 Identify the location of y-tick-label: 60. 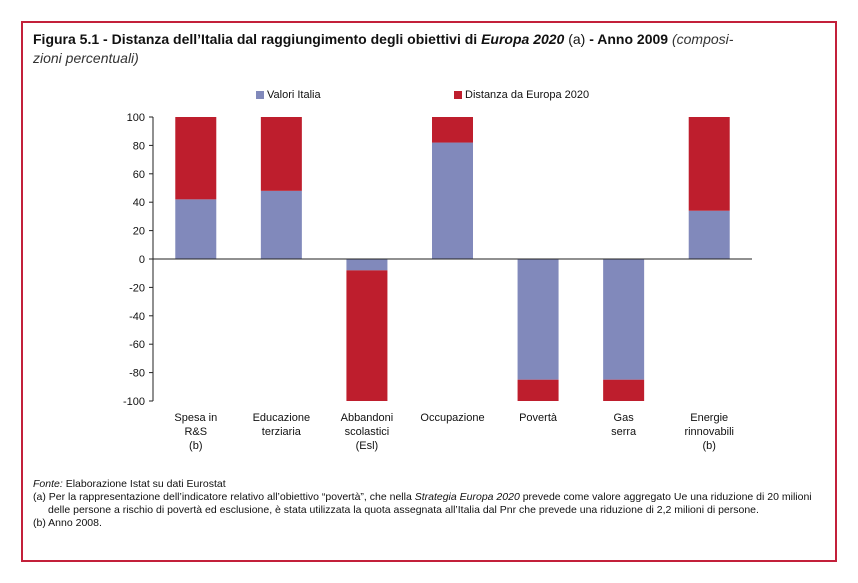
(139, 175).